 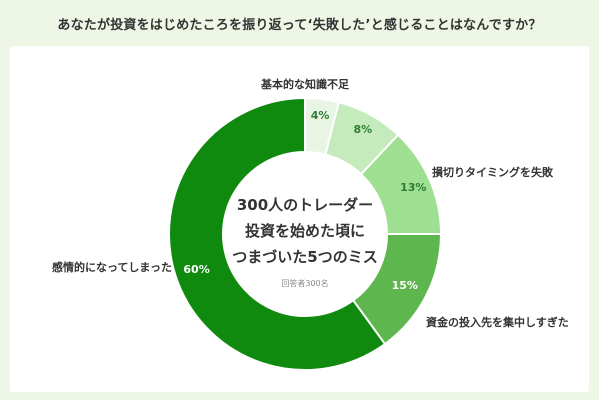 I want to click on slice-percent-label-3: 13%, so click(x=413, y=187).